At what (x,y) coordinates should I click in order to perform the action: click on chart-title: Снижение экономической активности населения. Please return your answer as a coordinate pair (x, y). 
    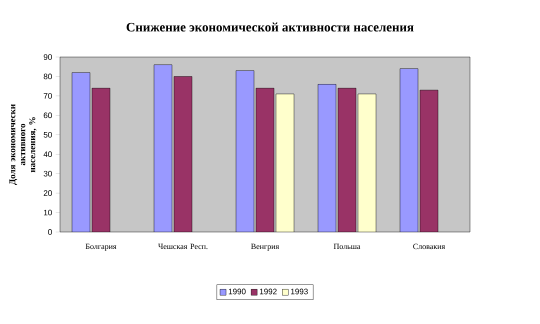
    Looking at the image, I should click on (270, 27).